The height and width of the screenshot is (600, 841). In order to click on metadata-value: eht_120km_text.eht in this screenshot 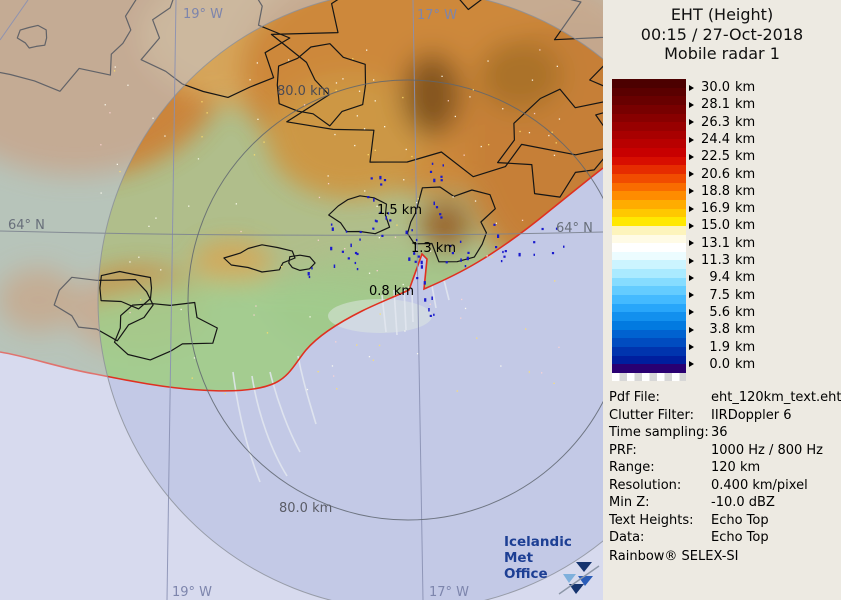, I will do `click(776, 397)`.